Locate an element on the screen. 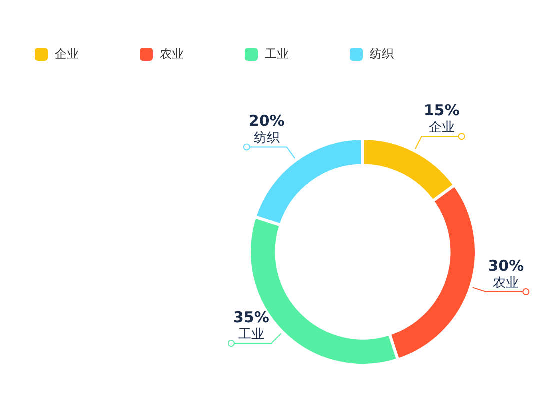  data-label: 30% is located at coordinates (506, 266).